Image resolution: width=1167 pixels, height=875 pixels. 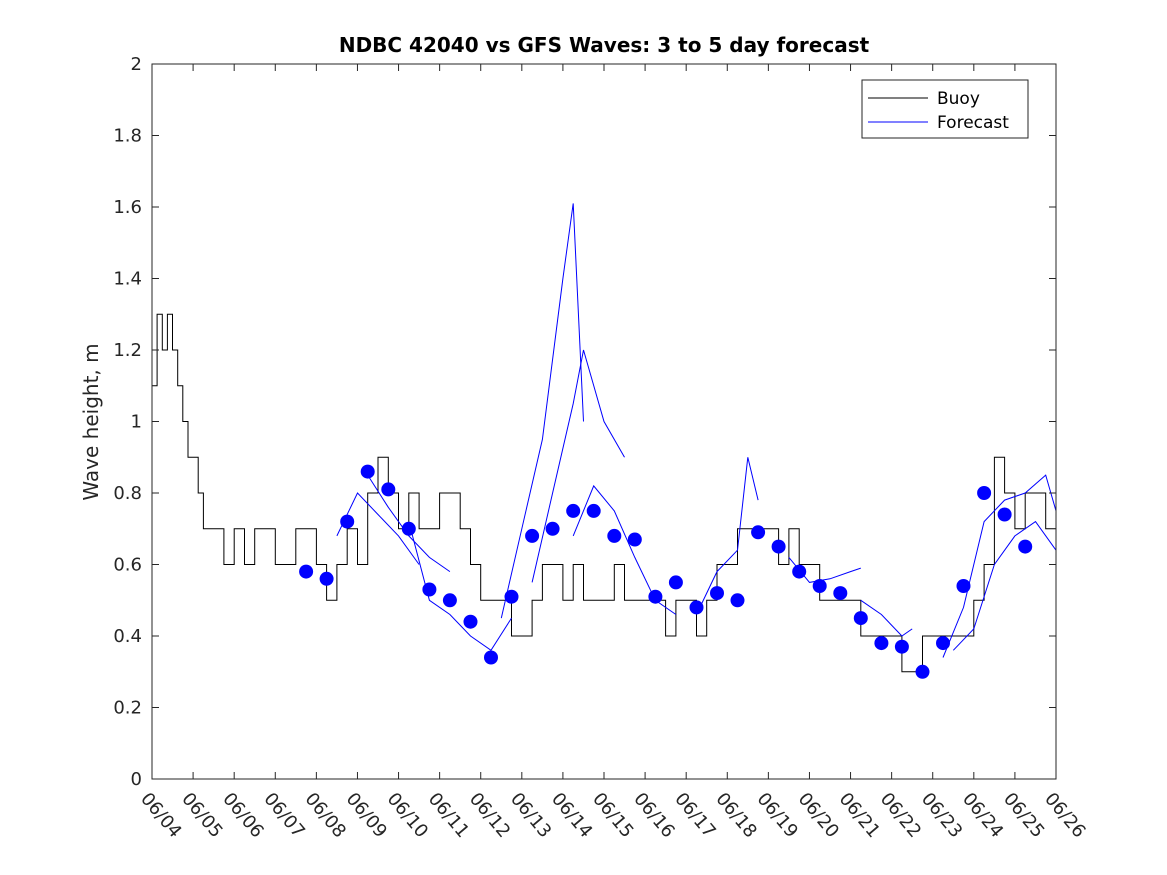 I want to click on y-tick-label: 1, so click(x=136, y=422).